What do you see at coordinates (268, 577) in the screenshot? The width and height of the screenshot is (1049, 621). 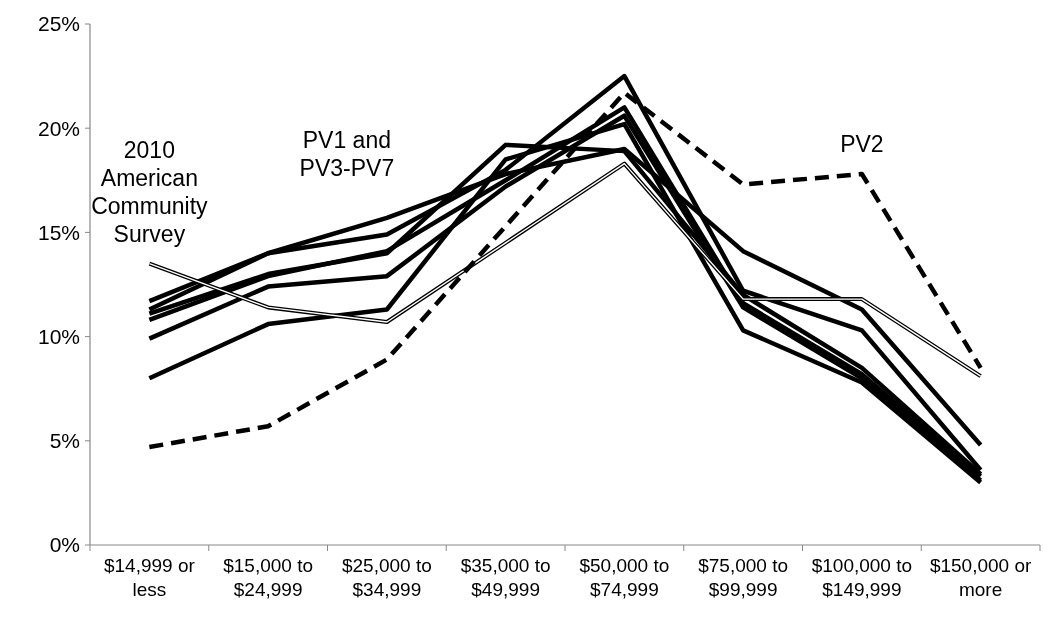 I see `x-tick-label: $15,000 to $24,999` at bounding box center [268, 577].